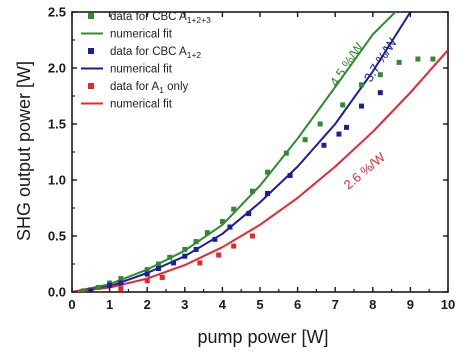 The width and height of the screenshot is (459, 355). What do you see at coordinates (57, 236) in the screenshot?
I see `y-tick-label: 0.5` at bounding box center [57, 236].